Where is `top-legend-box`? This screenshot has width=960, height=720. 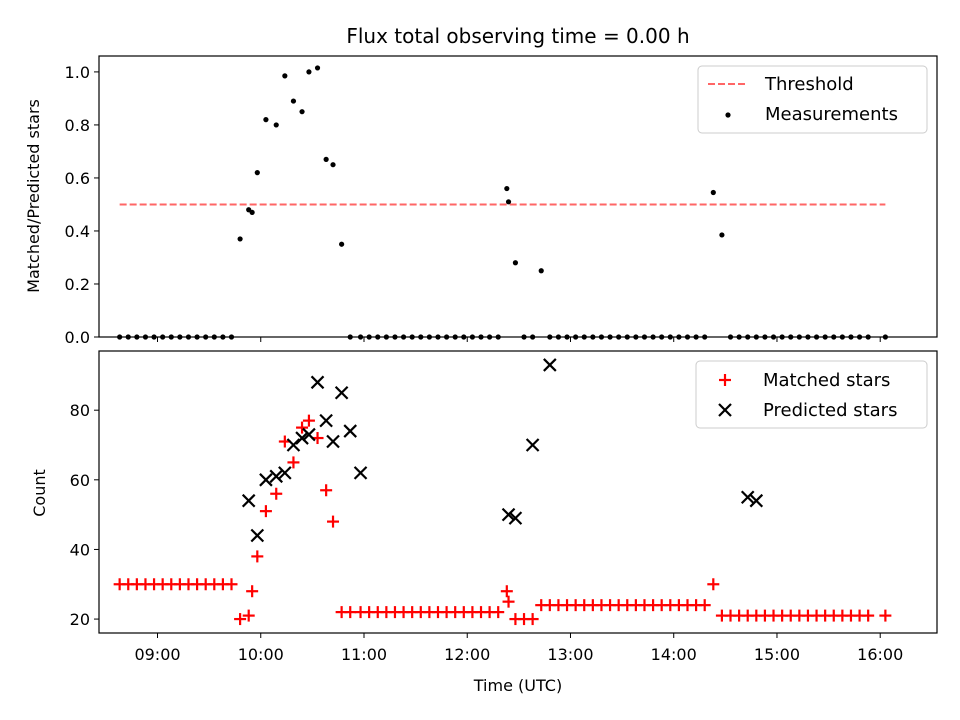 top-legend-box is located at coordinates (812, 99).